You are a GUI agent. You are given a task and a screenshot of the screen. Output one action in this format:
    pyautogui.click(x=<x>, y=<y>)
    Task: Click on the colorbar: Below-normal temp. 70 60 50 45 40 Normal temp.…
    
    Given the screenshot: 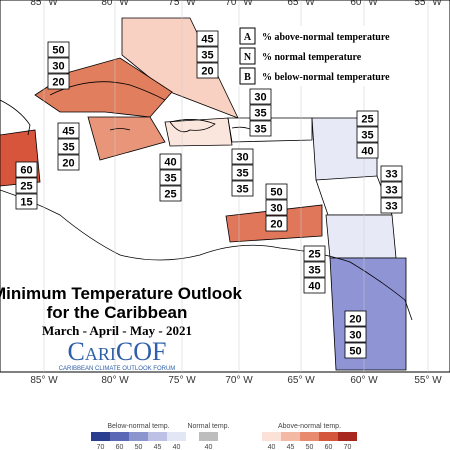 What is the action you would take?
    pyautogui.click(x=224, y=436)
    